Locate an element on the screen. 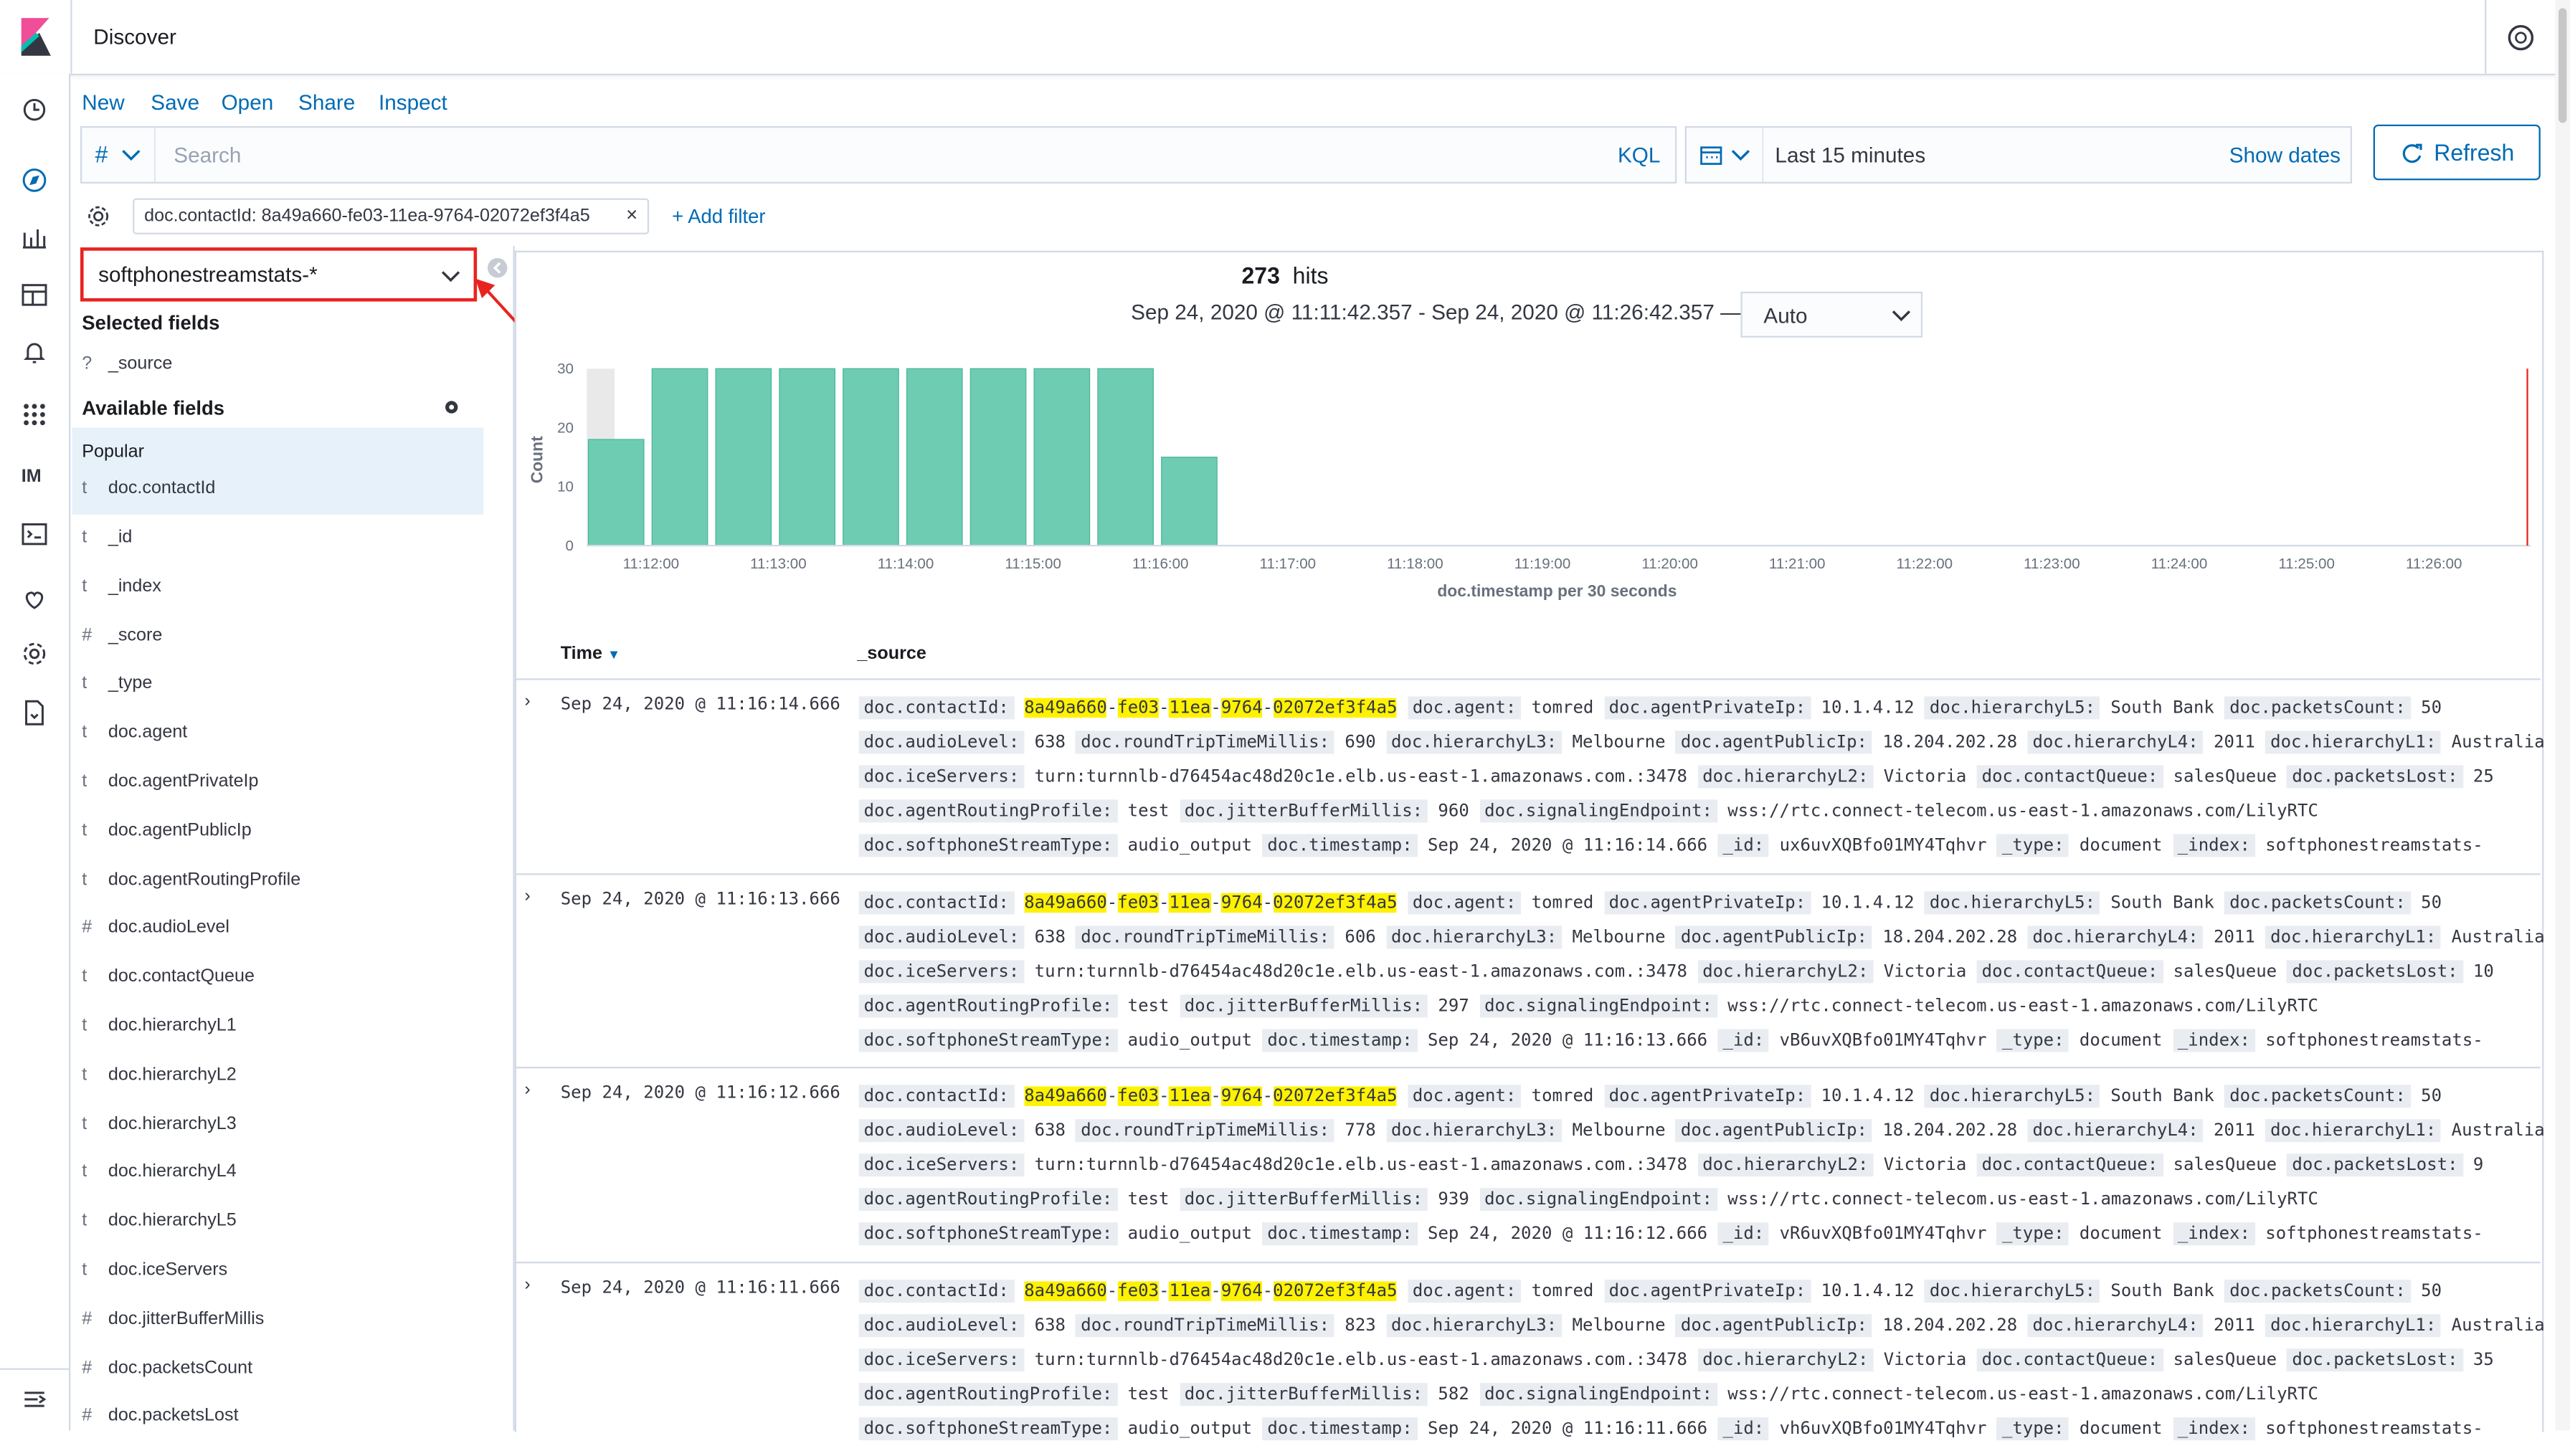 The height and width of the screenshot is (1456, 2570). selected-field-source: ? _source is located at coordinates (277, 365).